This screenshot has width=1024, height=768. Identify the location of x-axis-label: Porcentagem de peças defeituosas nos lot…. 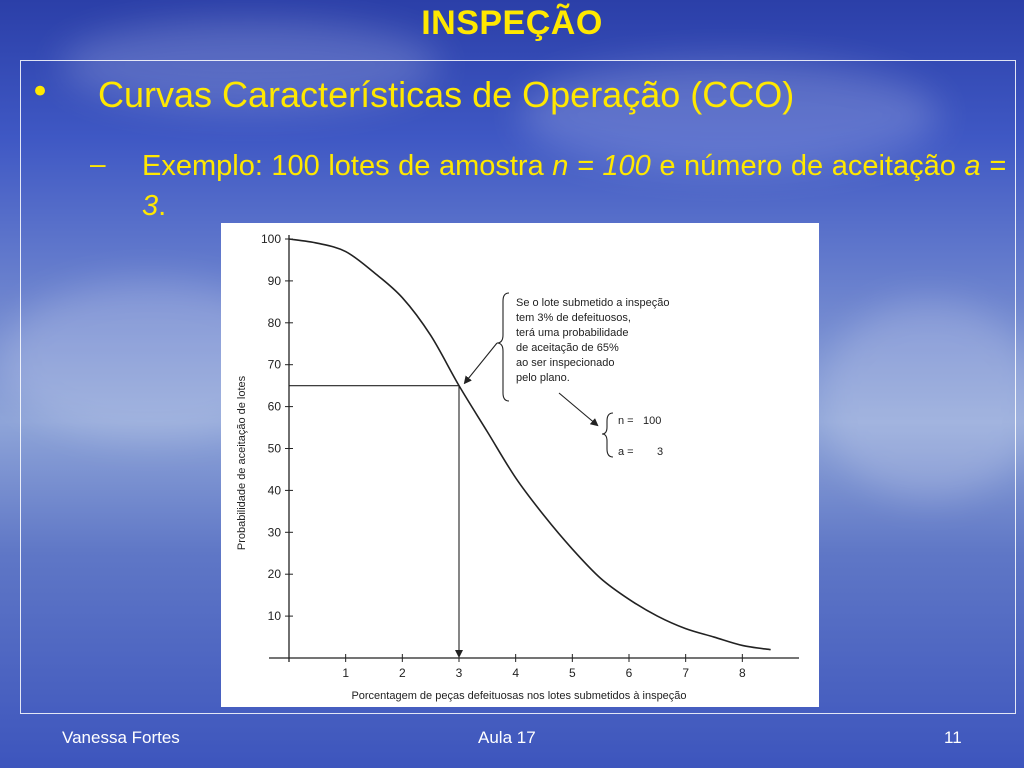
(518, 696).